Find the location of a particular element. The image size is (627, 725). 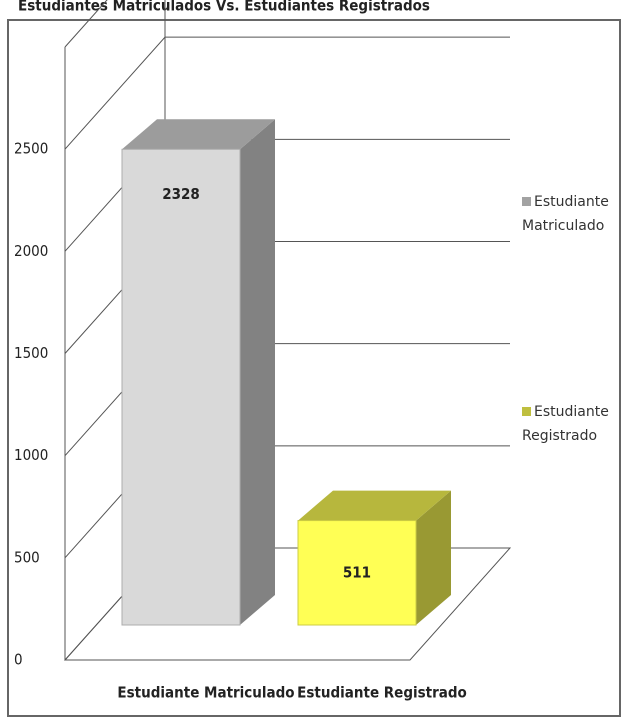

y-tick-label: 2000 is located at coordinates (31, 251).